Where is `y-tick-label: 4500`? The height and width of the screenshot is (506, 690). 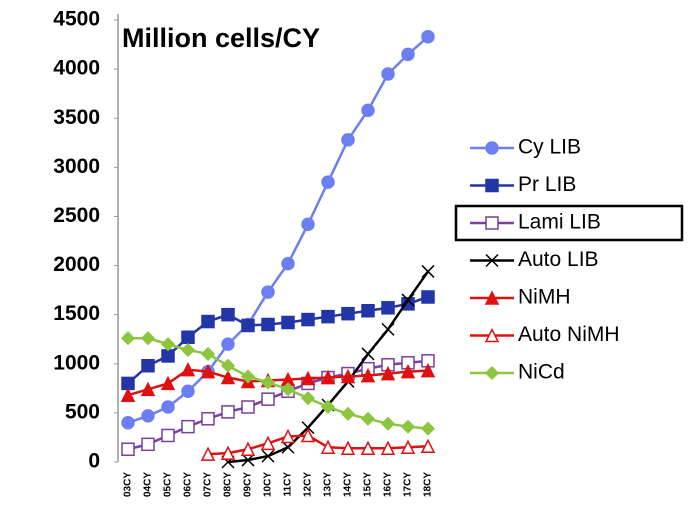 y-tick-label: 4500 is located at coordinates (76, 19).